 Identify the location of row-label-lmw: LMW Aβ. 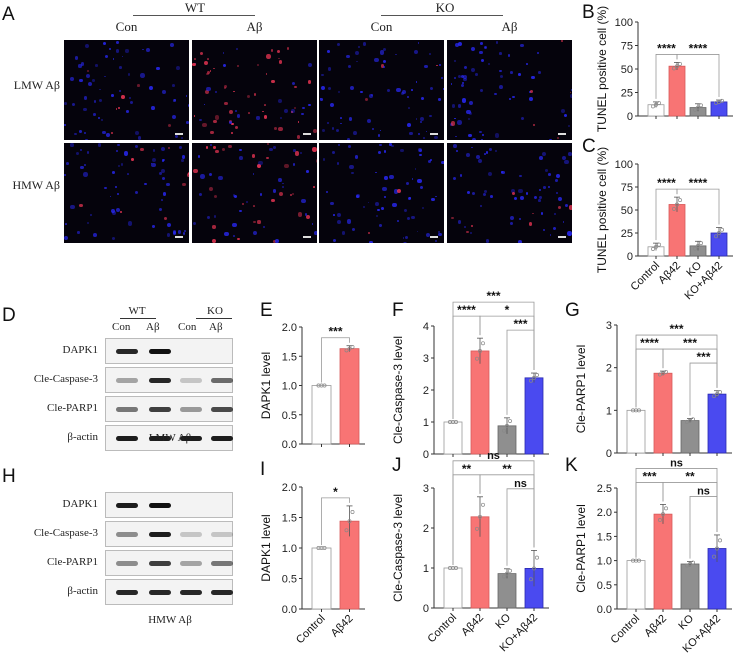
(36, 85).